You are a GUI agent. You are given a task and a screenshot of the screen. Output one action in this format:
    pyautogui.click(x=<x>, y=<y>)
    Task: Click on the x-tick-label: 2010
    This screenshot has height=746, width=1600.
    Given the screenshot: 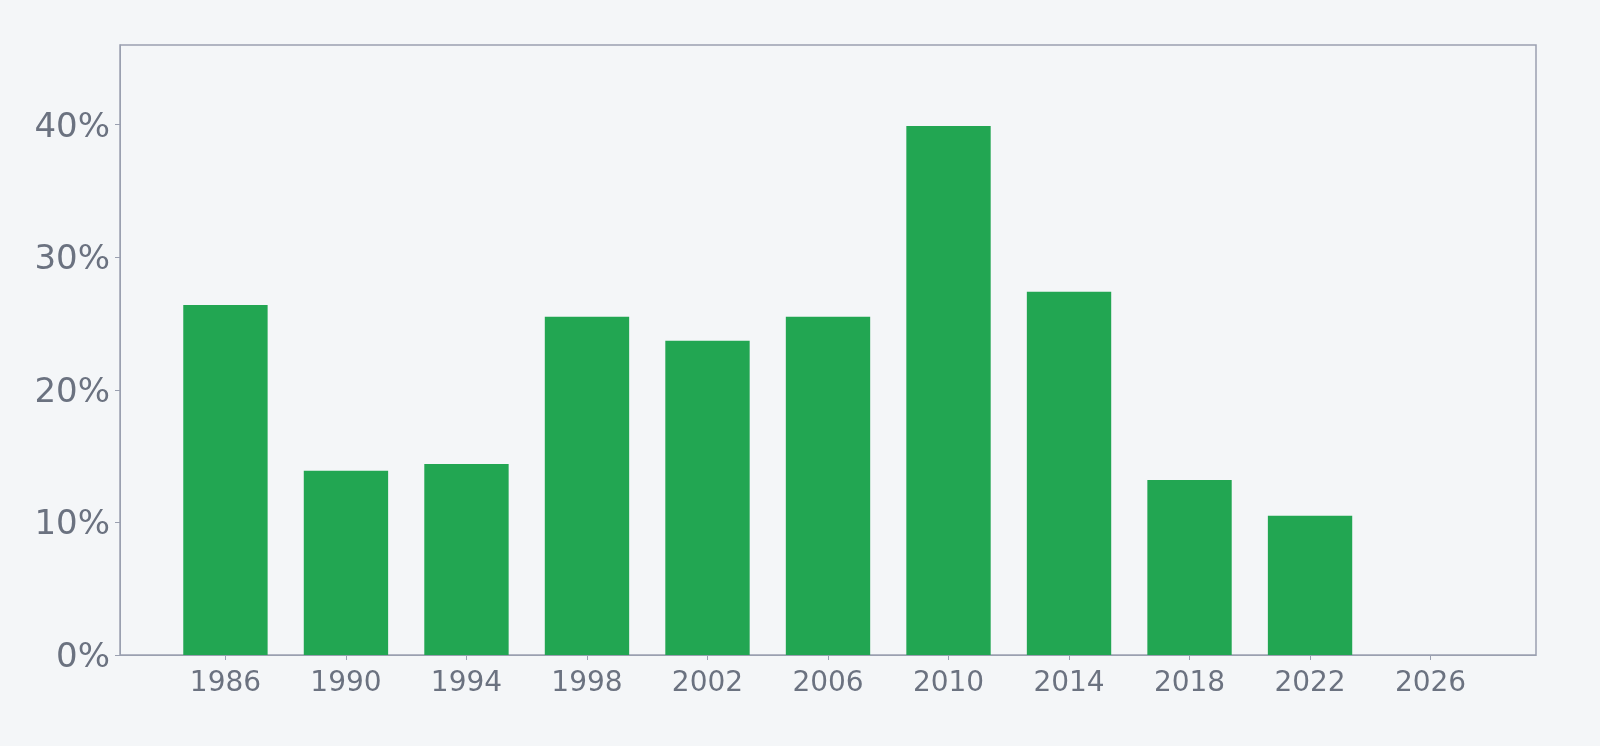 What is the action you would take?
    pyautogui.click(x=948, y=681)
    